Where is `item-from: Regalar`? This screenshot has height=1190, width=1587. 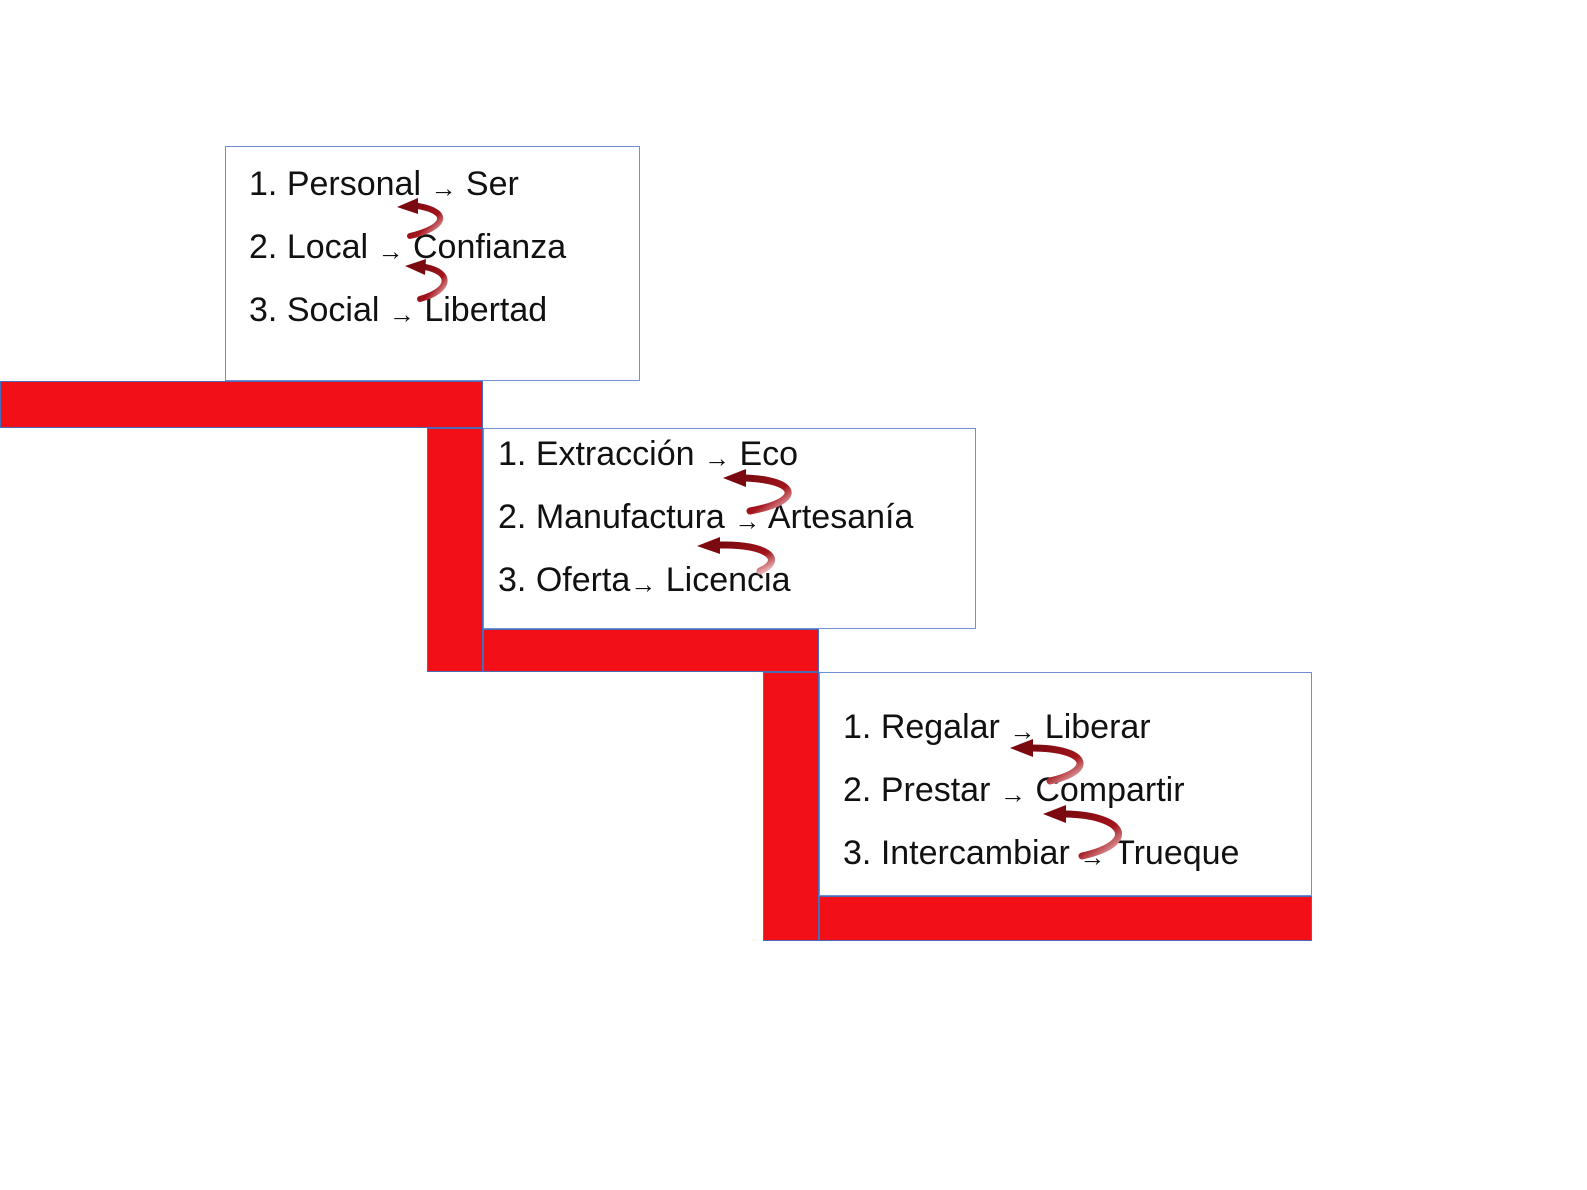
item-from: Regalar is located at coordinates (940, 727).